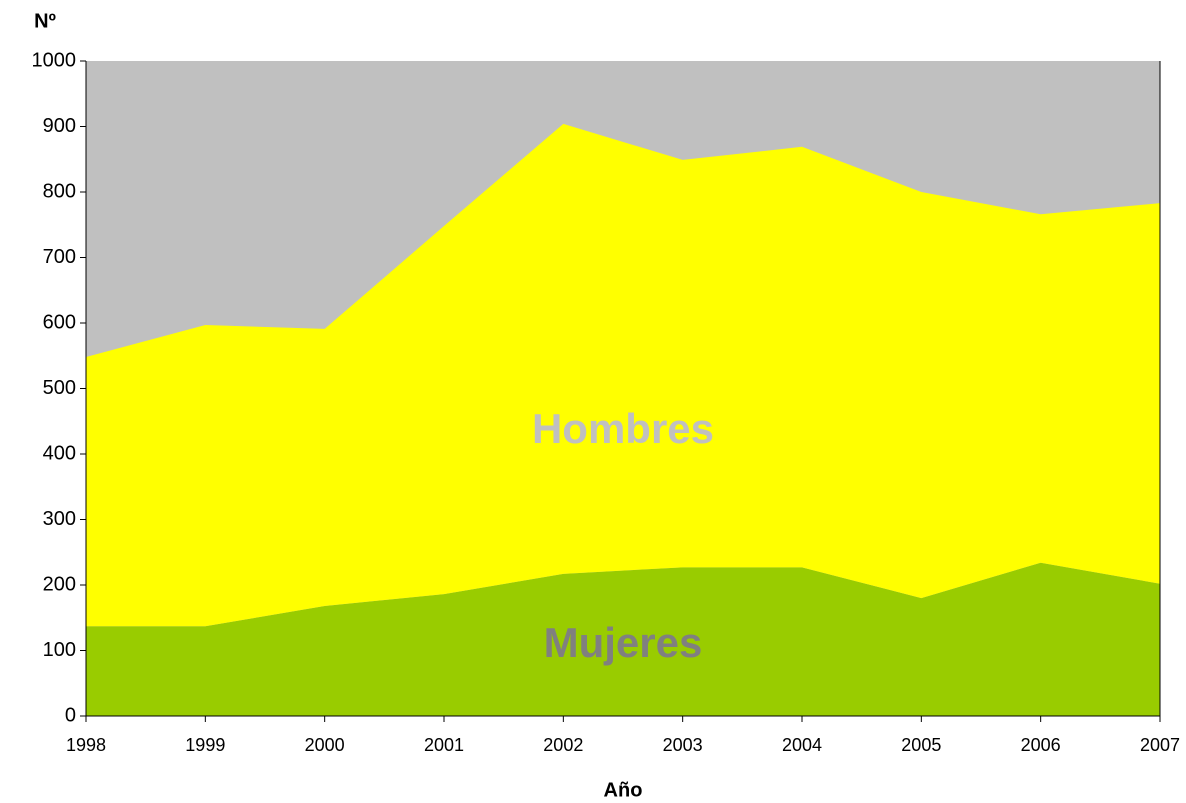  Describe the element at coordinates (1160, 745) in the screenshot. I see `x-tick-label: 2007` at that location.